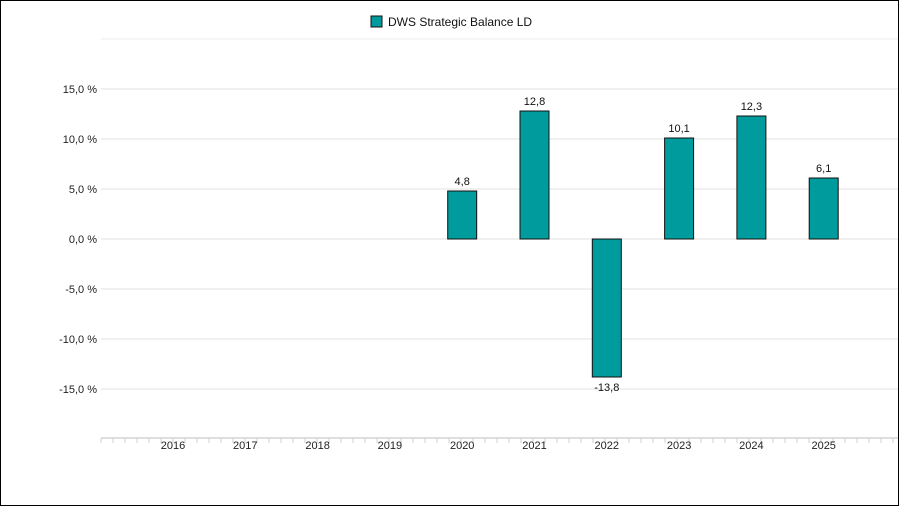 The width and height of the screenshot is (899, 506). I want to click on data-label: -13,8, so click(606, 388).